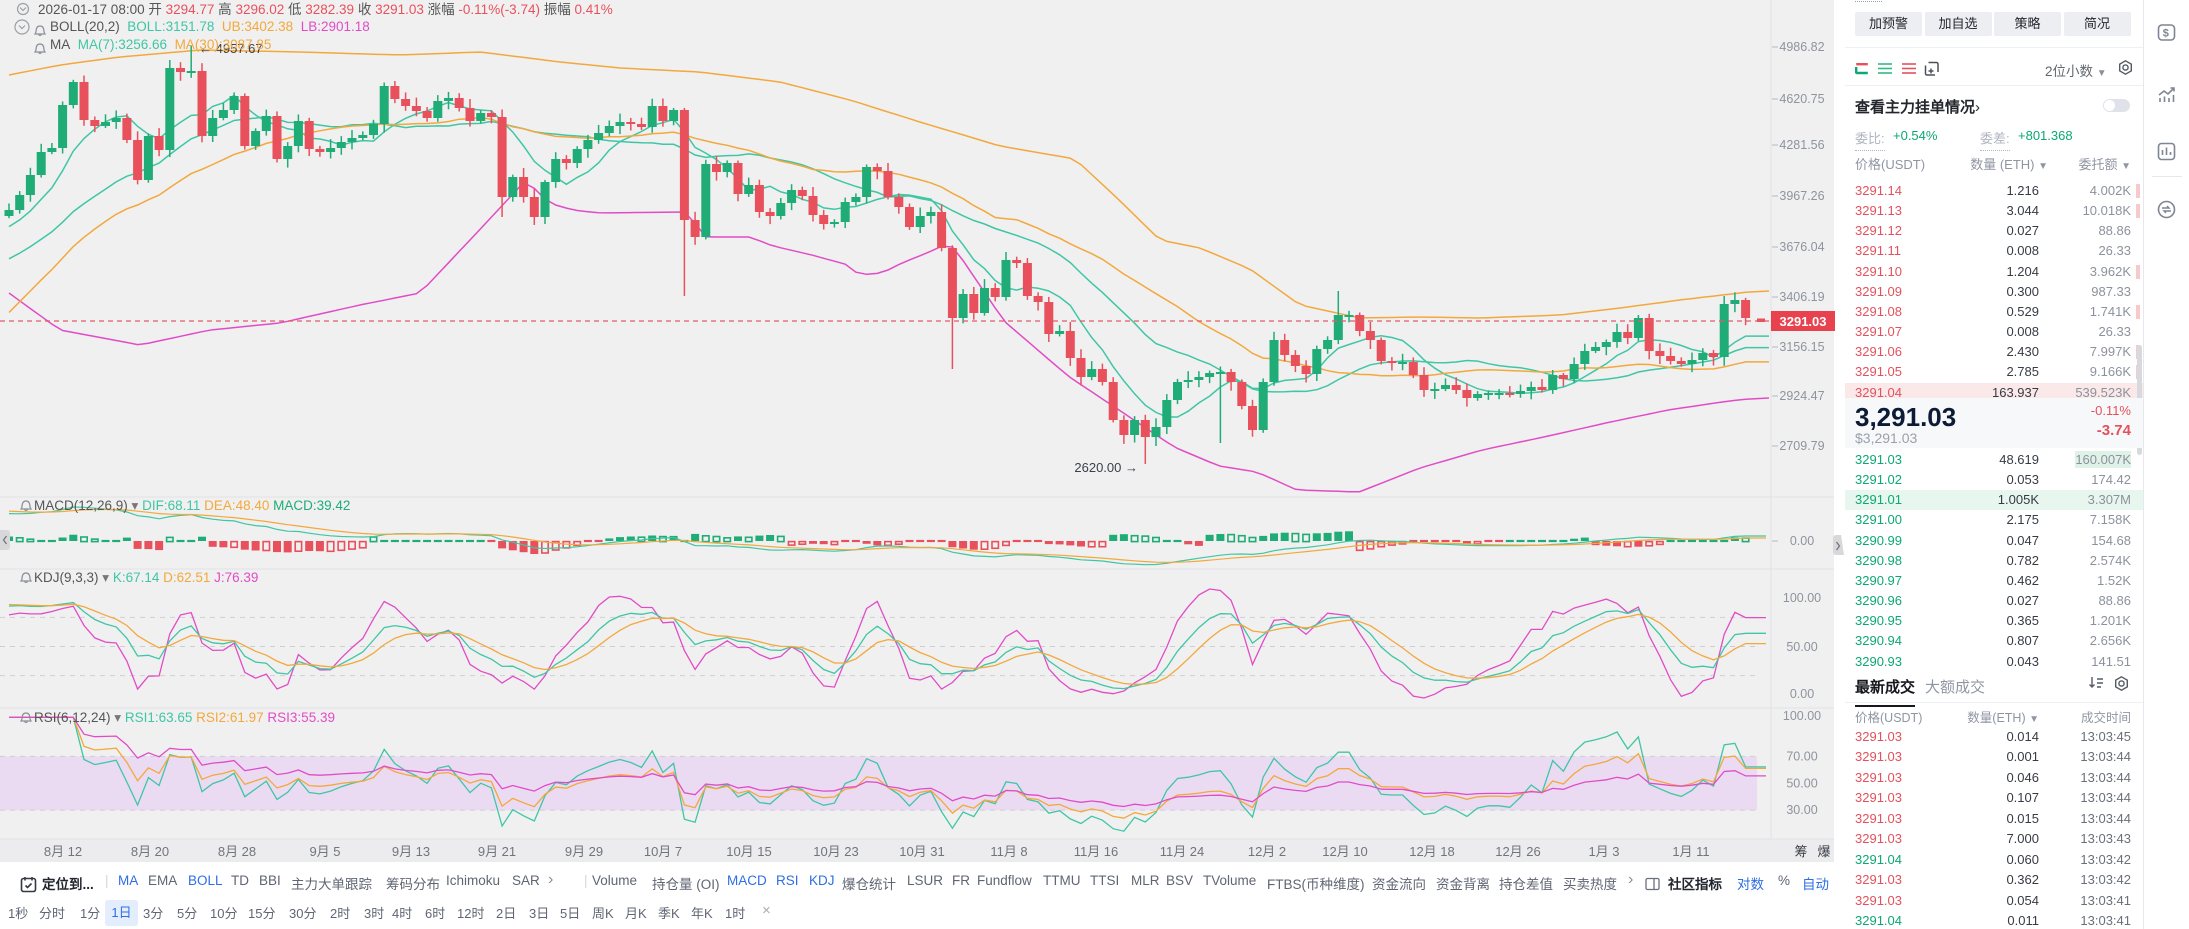 This screenshot has width=2189, height=929. What do you see at coordinates (1801, 99) in the screenshot?
I see `svg-text: 4620.75` at bounding box center [1801, 99].